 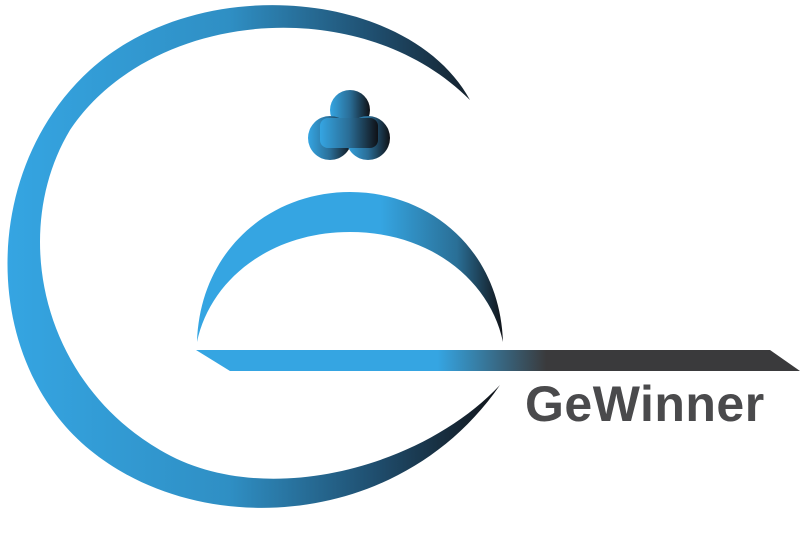 What do you see at coordinates (645, 404) in the screenshot?
I see `brand-name: GeWinner` at bounding box center [645, 404].